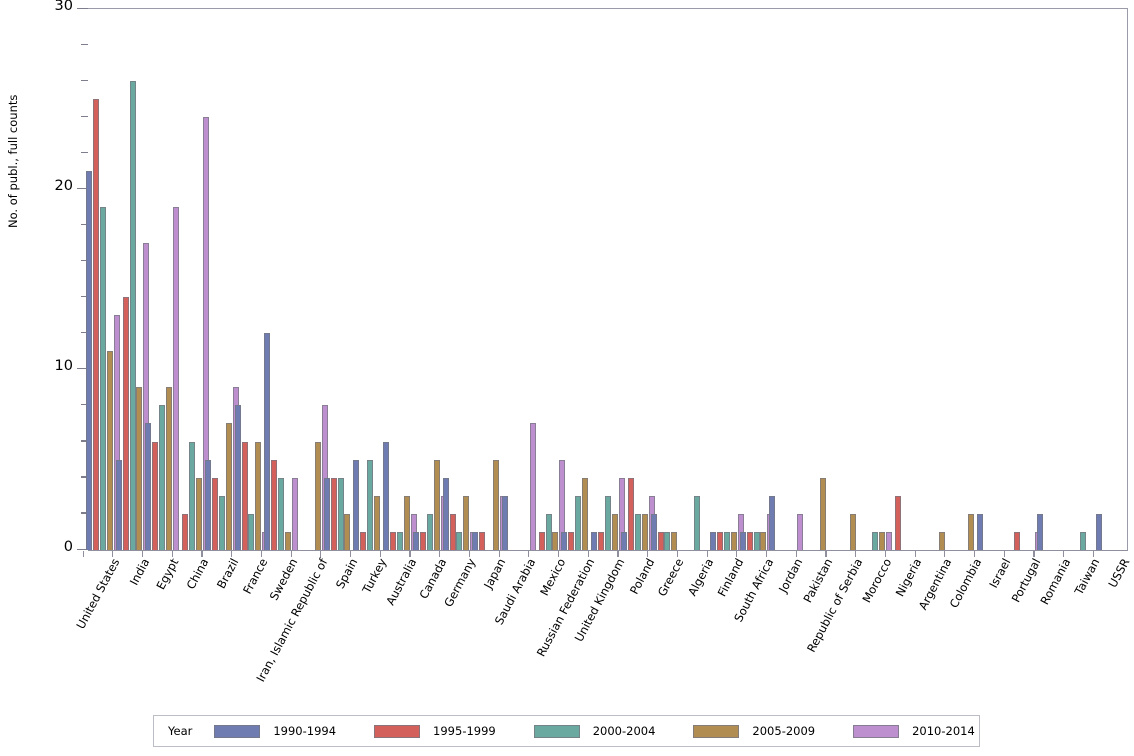  Describe the element at coordinates (671, 577) in the screenshot. I see `x-axis-tick-label: Greece` at that location.